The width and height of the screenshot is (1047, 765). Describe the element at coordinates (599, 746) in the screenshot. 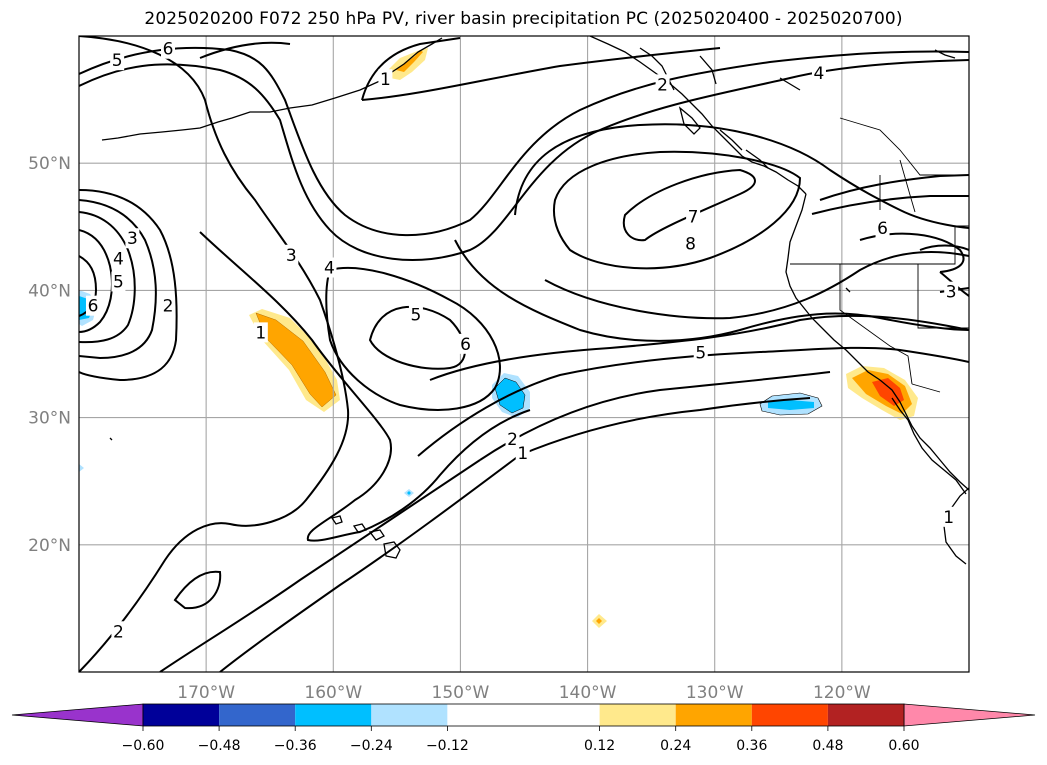

I see `colorbar-tick-label: 0.12` at that location.